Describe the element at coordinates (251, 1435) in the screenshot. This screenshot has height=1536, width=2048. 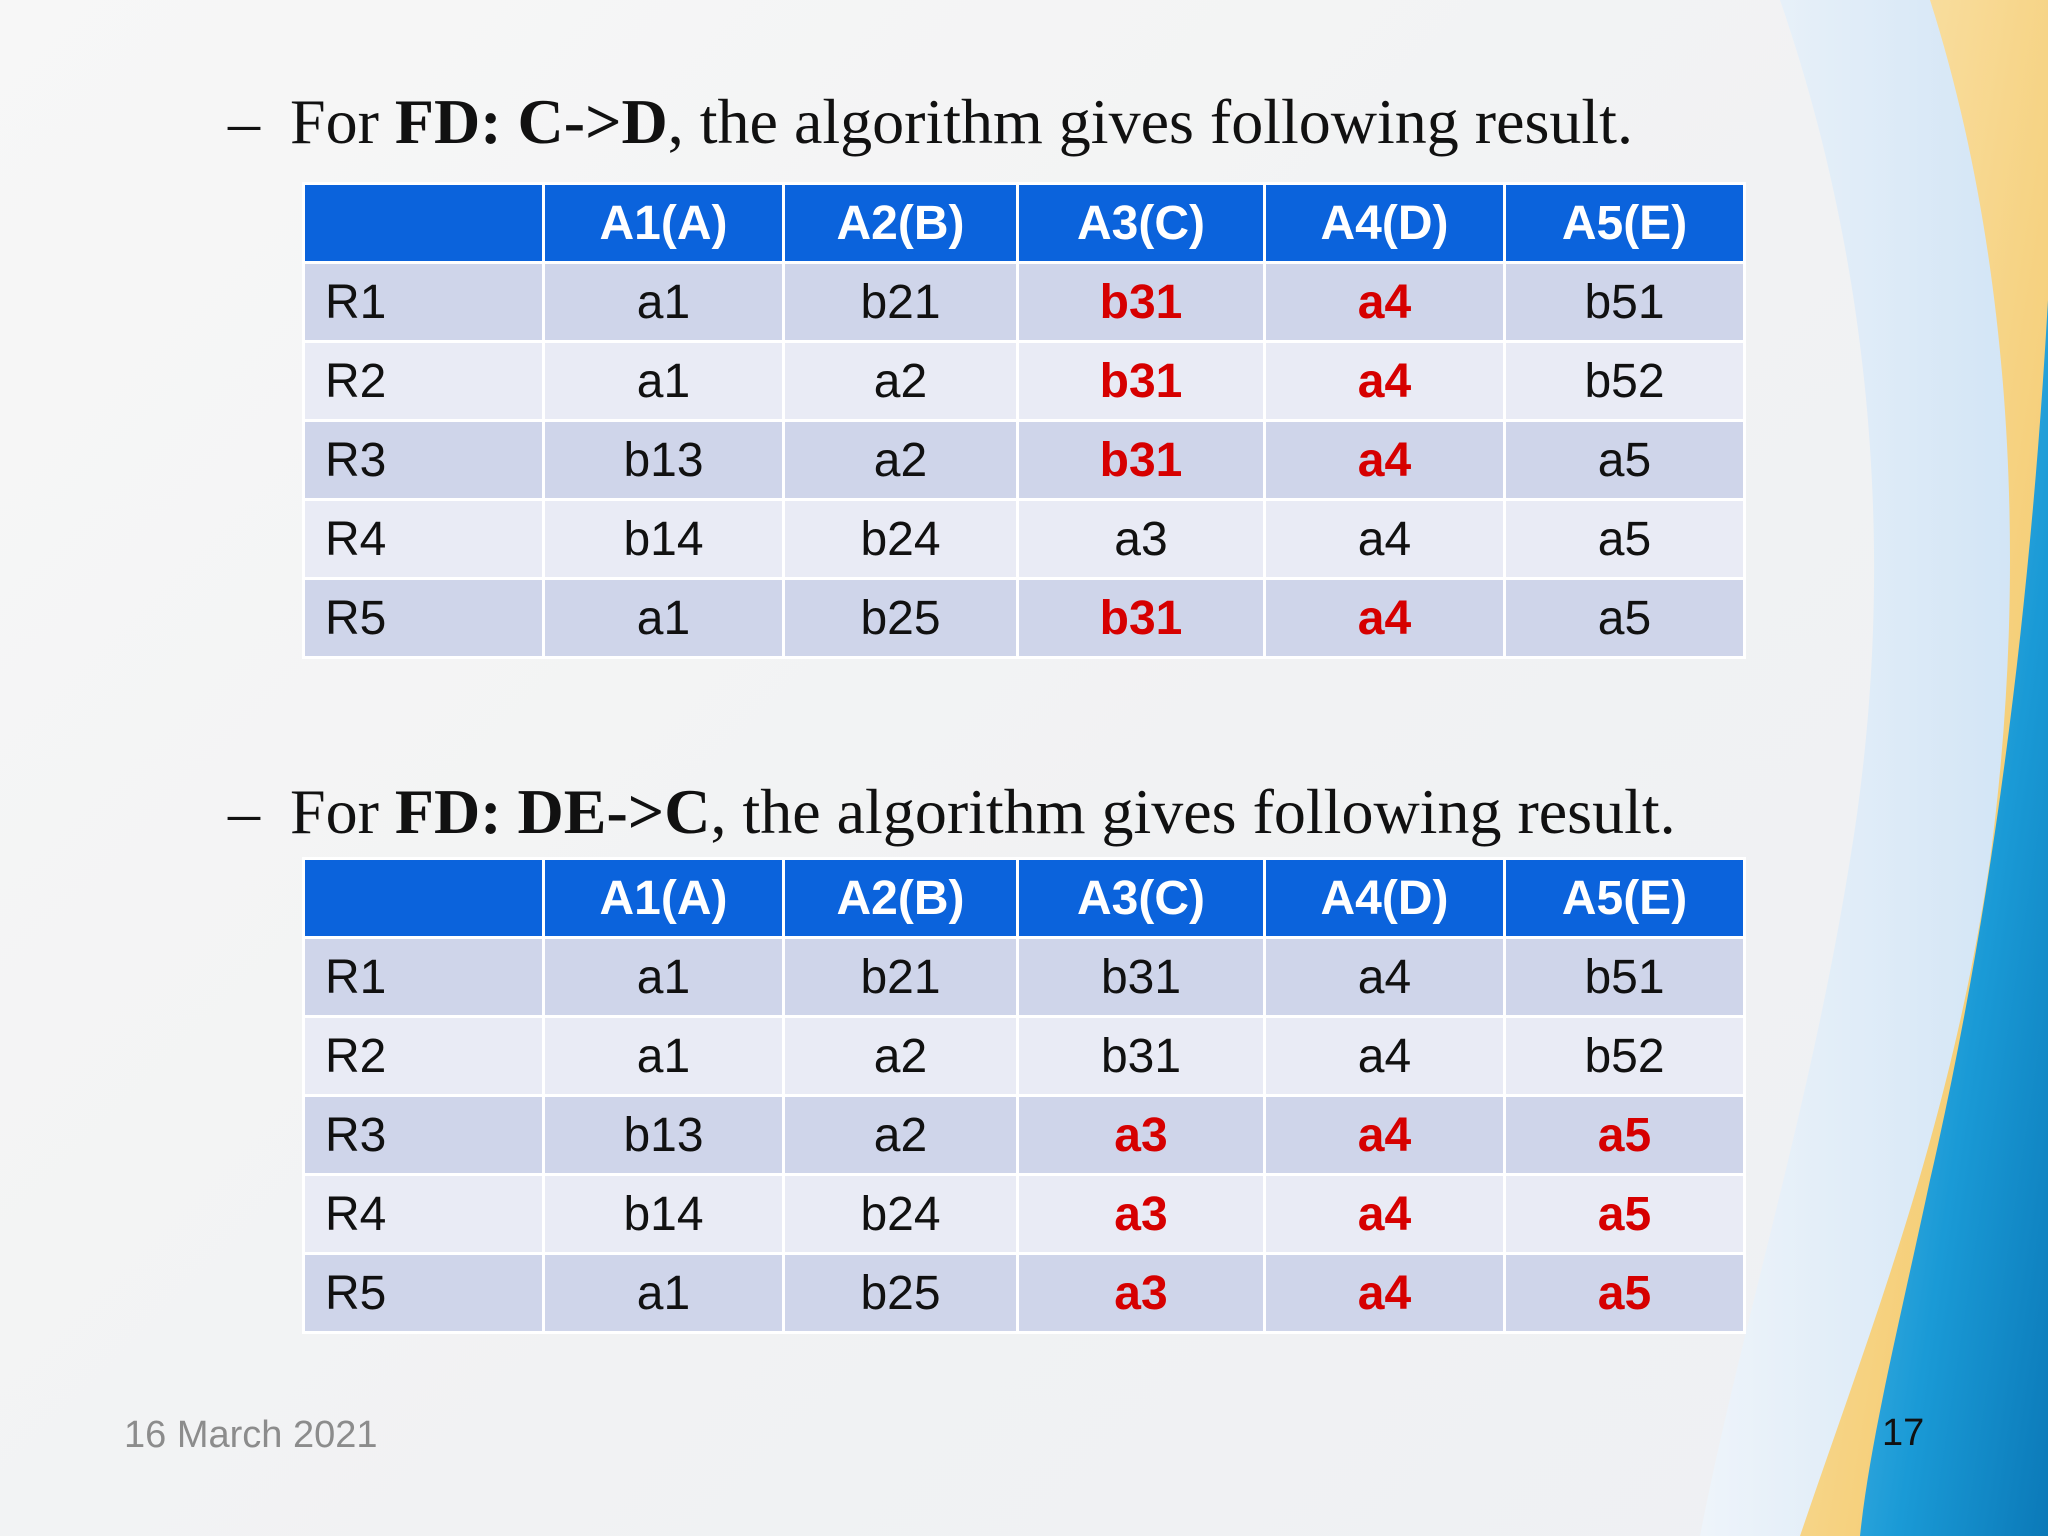
I see `footer-date: 16 March 2021` at that location.